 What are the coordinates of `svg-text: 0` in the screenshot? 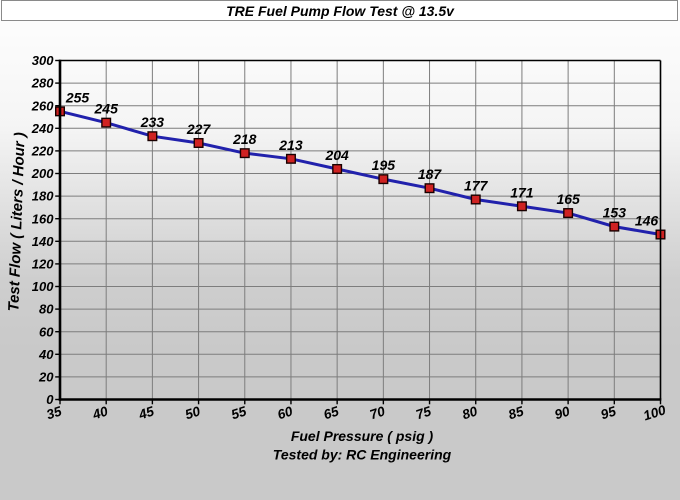 It's located at (50, 399).